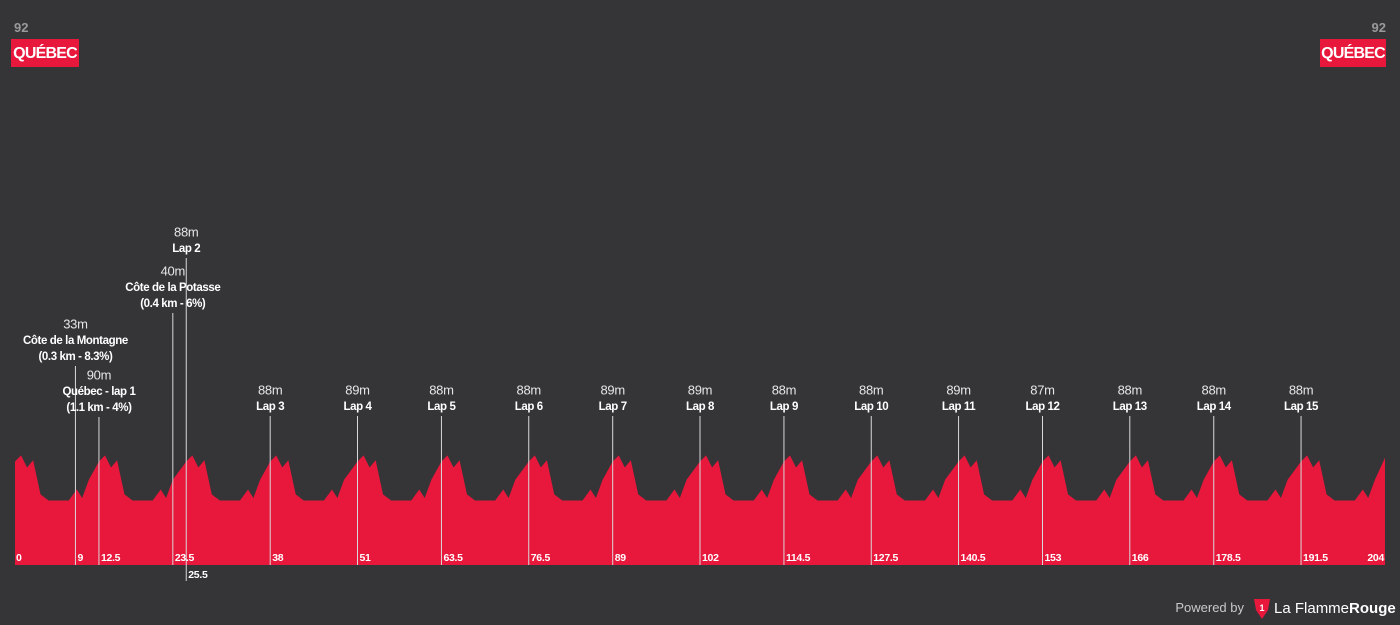 The width and height of the screenshot is (1400, 625). I want to click on marker-name: Lap 15, so click(1301, 407).